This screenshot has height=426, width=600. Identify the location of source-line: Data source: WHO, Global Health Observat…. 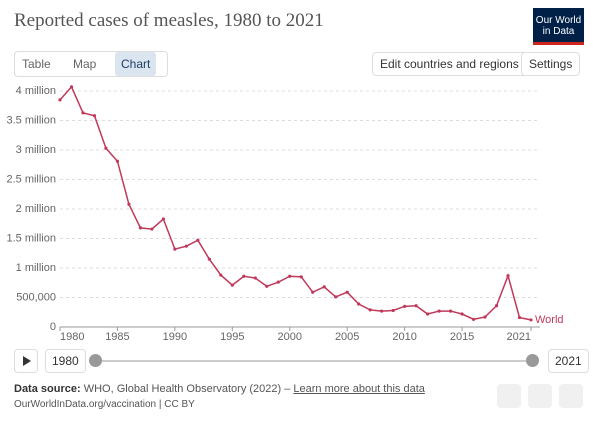
(219, 389).